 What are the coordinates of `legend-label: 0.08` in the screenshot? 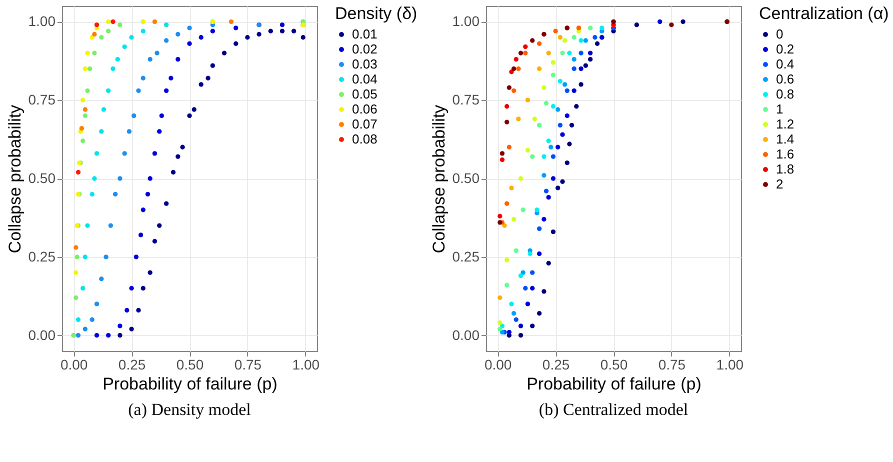 It's located at (365, 139).